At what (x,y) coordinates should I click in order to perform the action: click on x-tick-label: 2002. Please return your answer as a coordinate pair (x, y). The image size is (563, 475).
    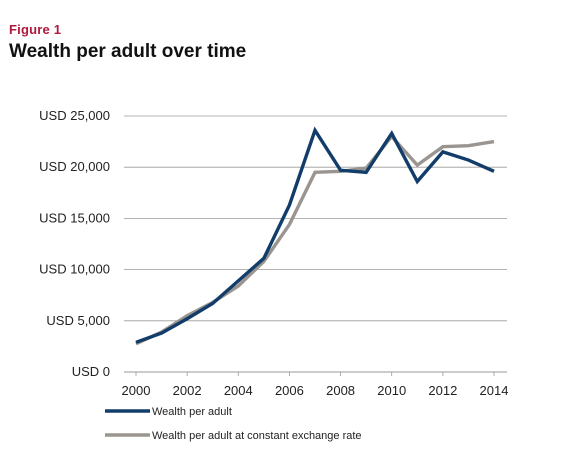
    Looking at the image, I should click on (187, 390).